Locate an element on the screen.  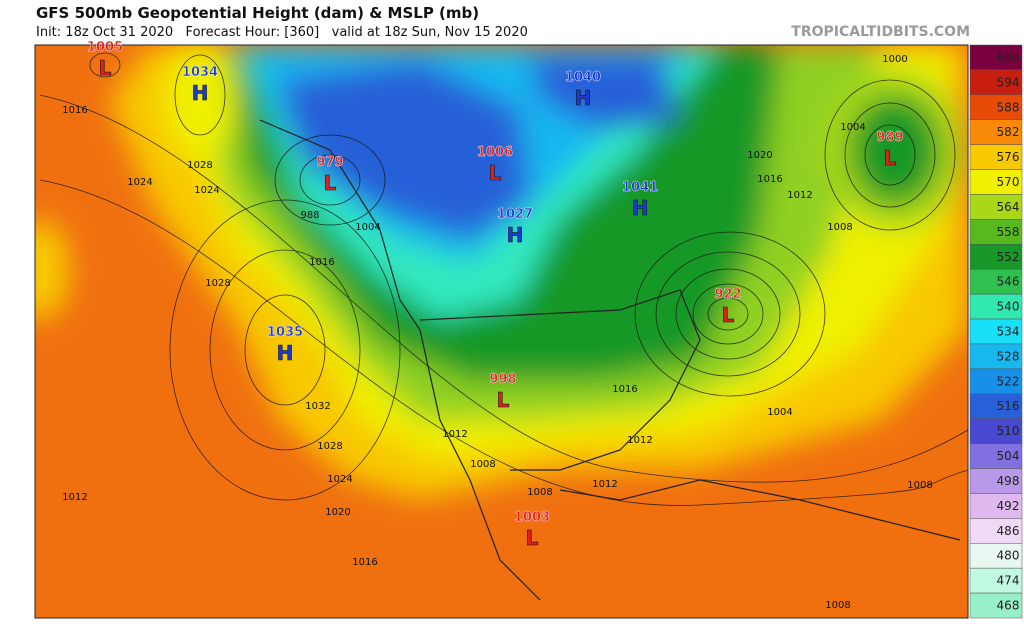
center-value: 1040 is located at coordinates (583, 77).